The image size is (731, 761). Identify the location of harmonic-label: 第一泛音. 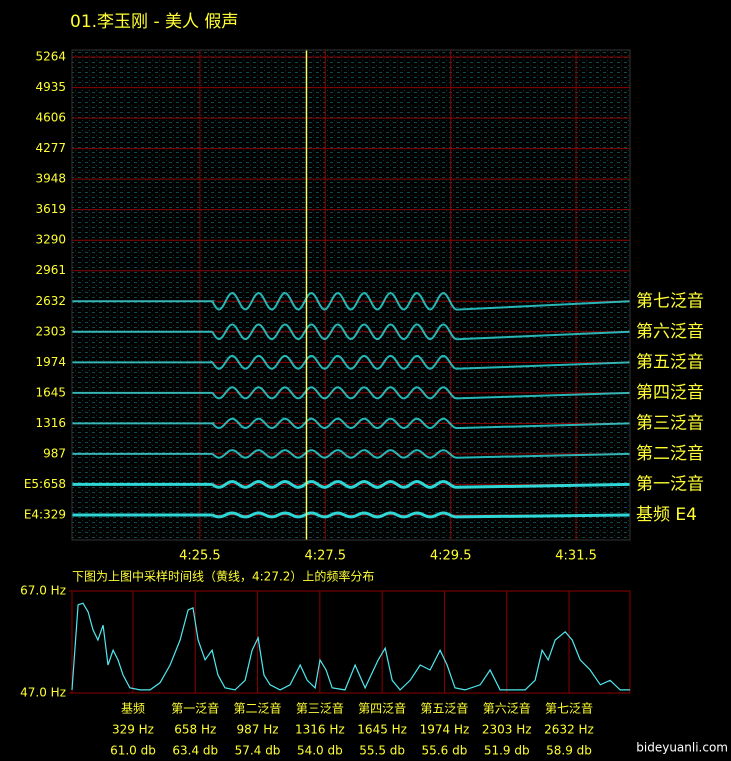
(670, 484).